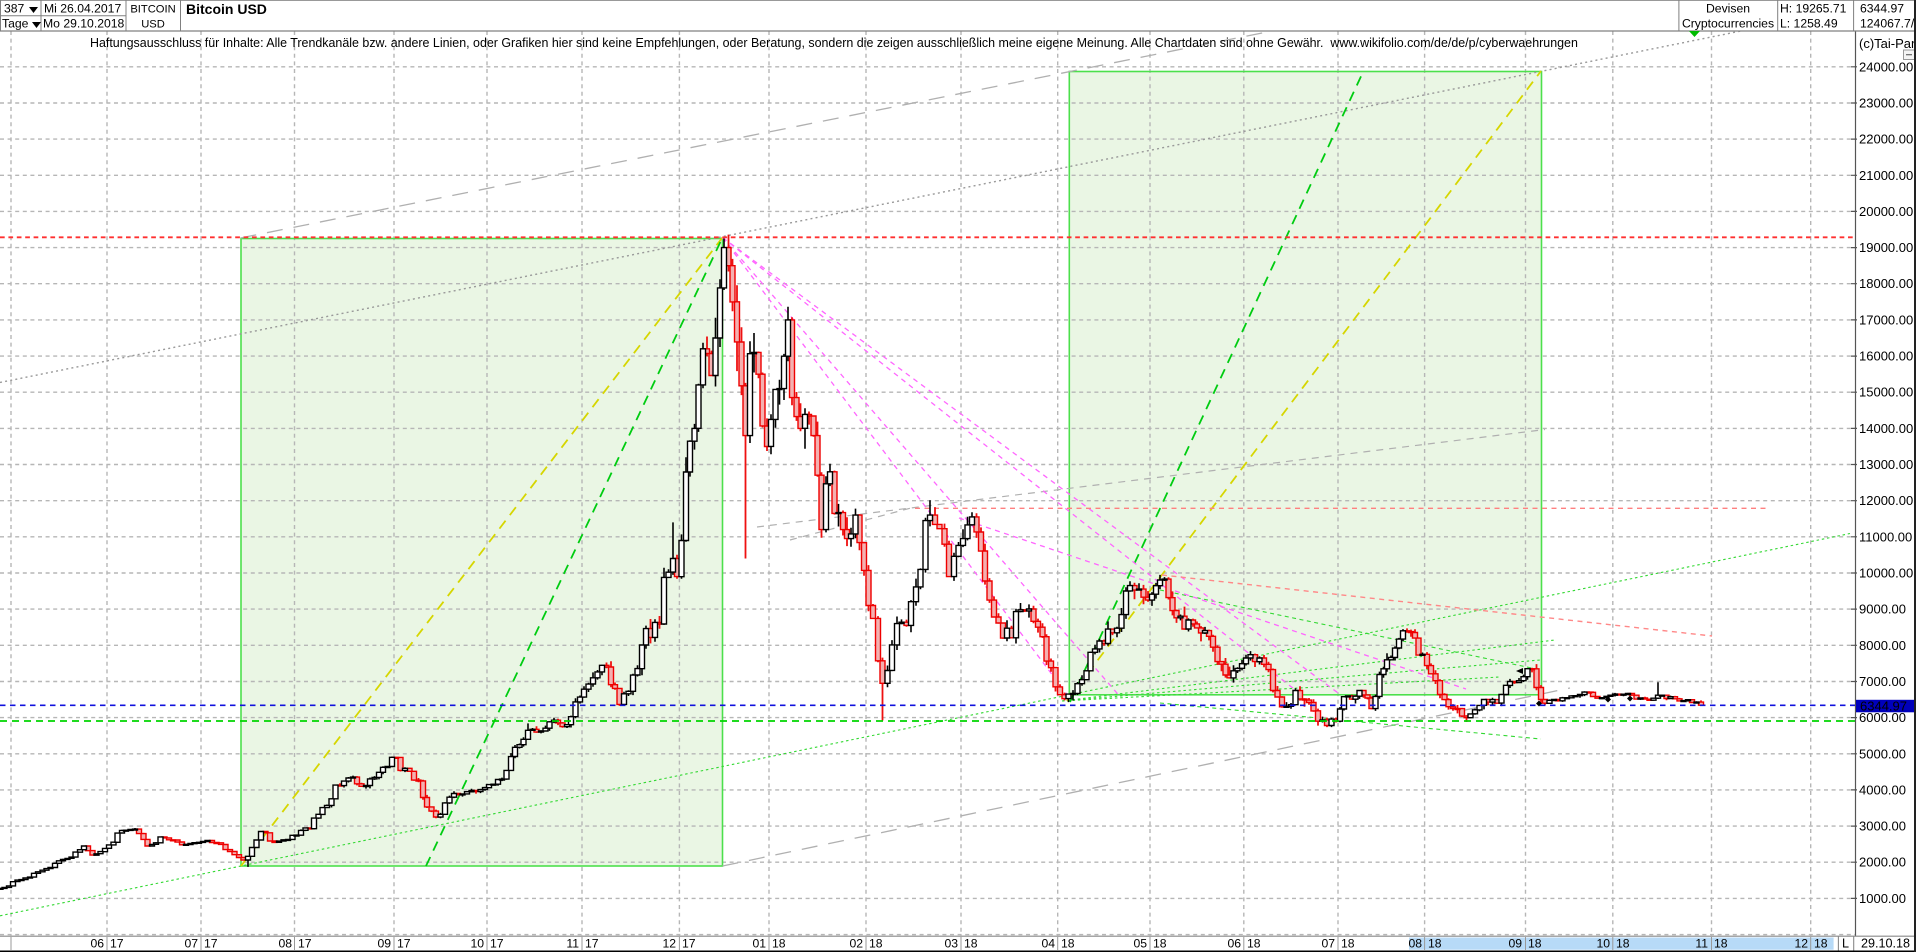 The width and height of the screenshot is (1916, 952). What do you see at coordinates (1728, 24) in the screenshot?
I see `svg-text: Cryptocurrencies` at bounding box center [1728, 24].